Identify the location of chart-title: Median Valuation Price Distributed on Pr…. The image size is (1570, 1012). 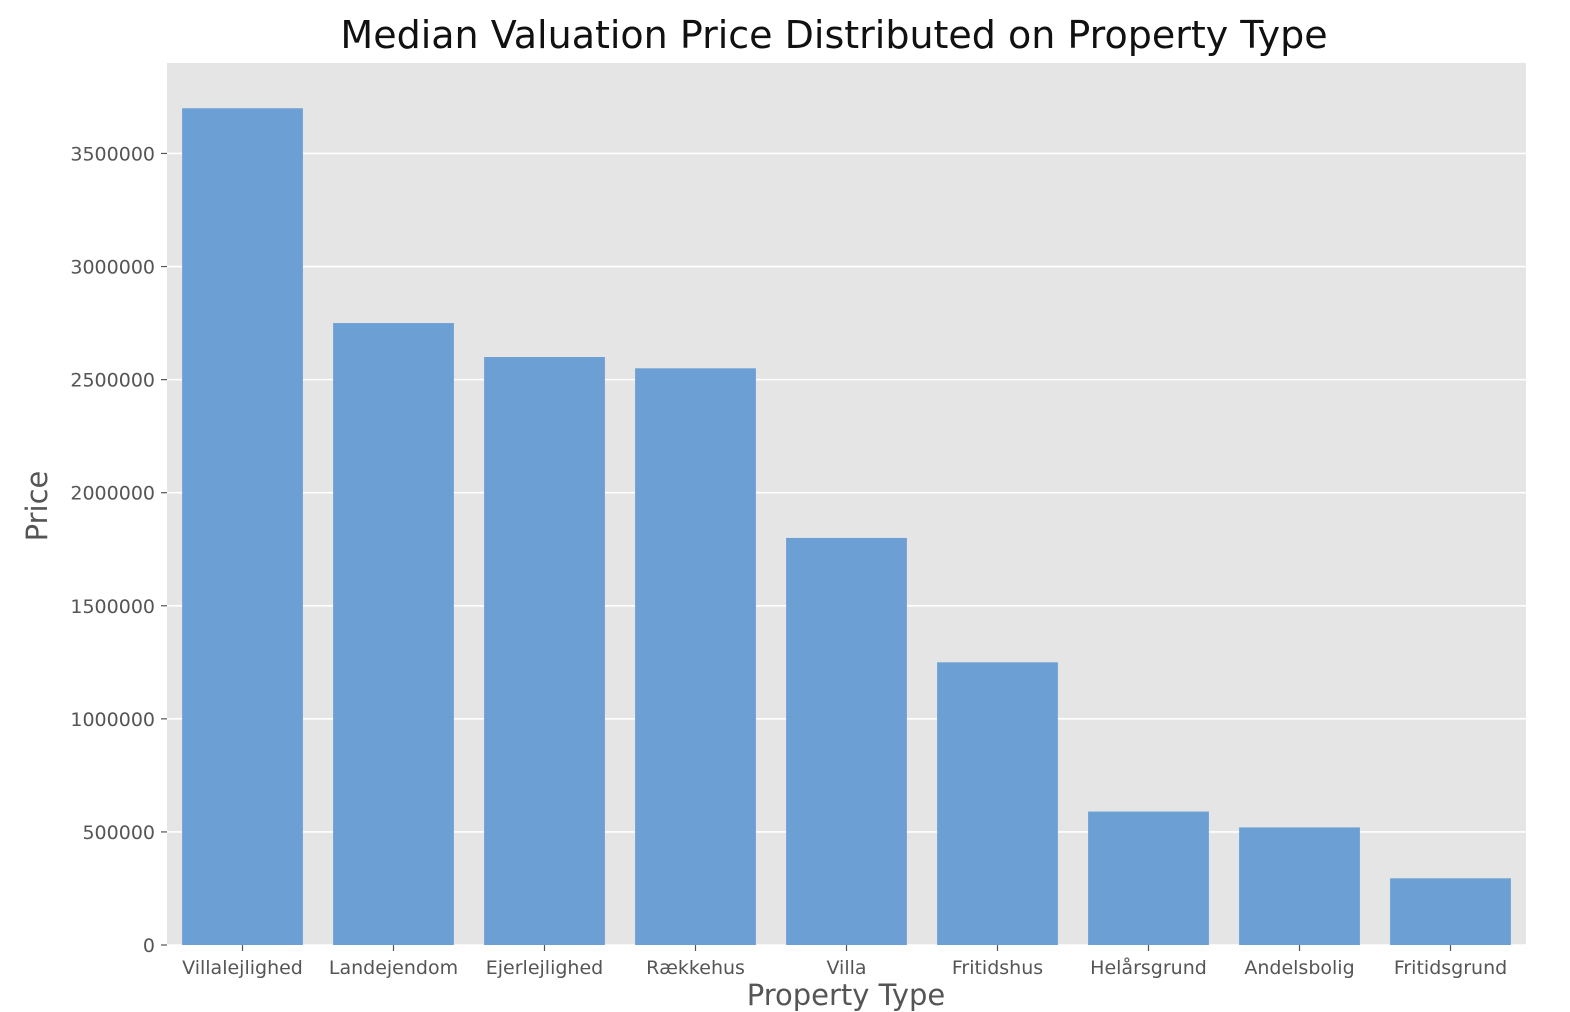
(833, 35).